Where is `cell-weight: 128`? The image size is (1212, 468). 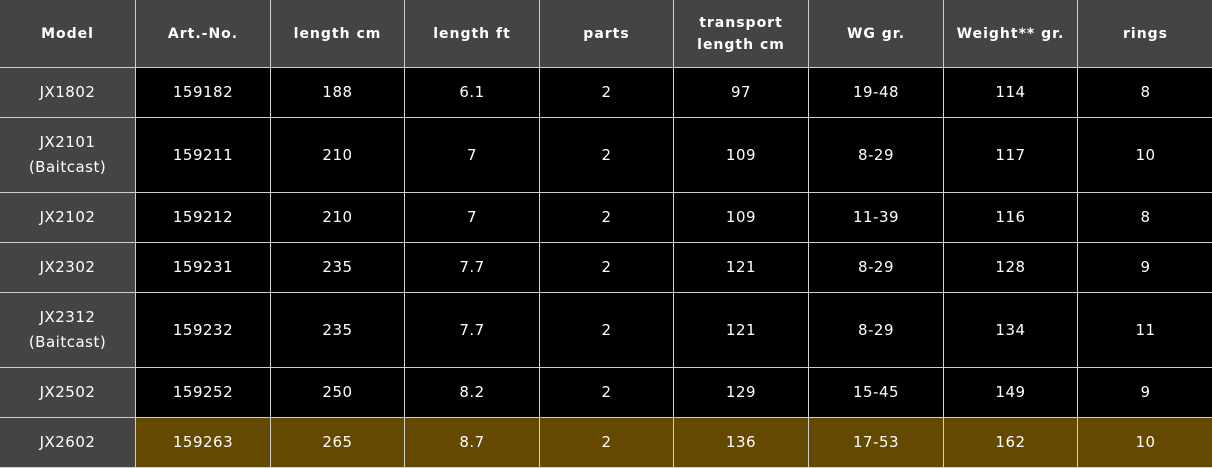
cell-weight: 128 is located at coordinates (1011, 268).